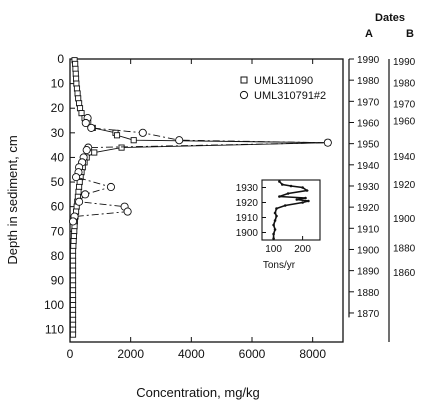 The width and height of the screenshot is (424, 406). Describe the element at coordinates (368, 229) in the screenshot. I see `date-scale-a-year: 1910` at that location.